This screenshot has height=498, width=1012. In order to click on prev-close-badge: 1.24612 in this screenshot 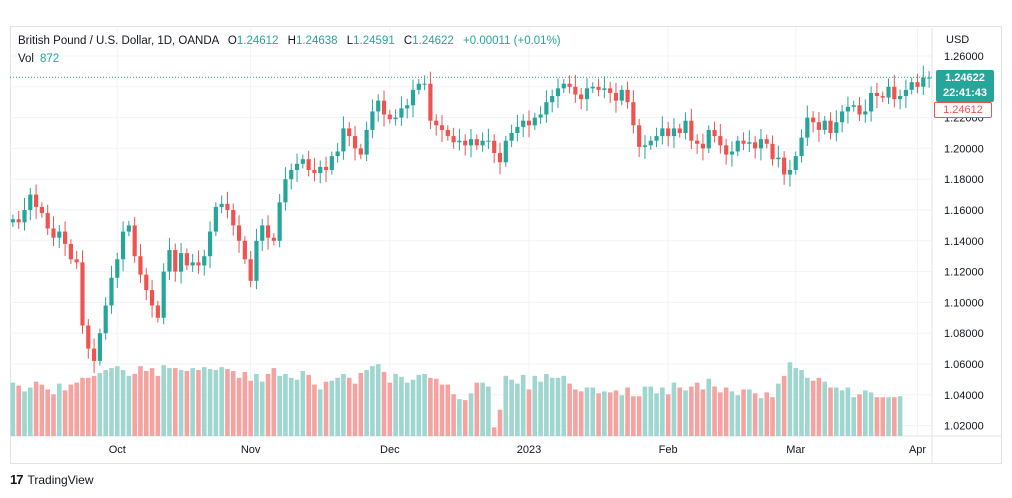, I will do `click(963, 110)`.